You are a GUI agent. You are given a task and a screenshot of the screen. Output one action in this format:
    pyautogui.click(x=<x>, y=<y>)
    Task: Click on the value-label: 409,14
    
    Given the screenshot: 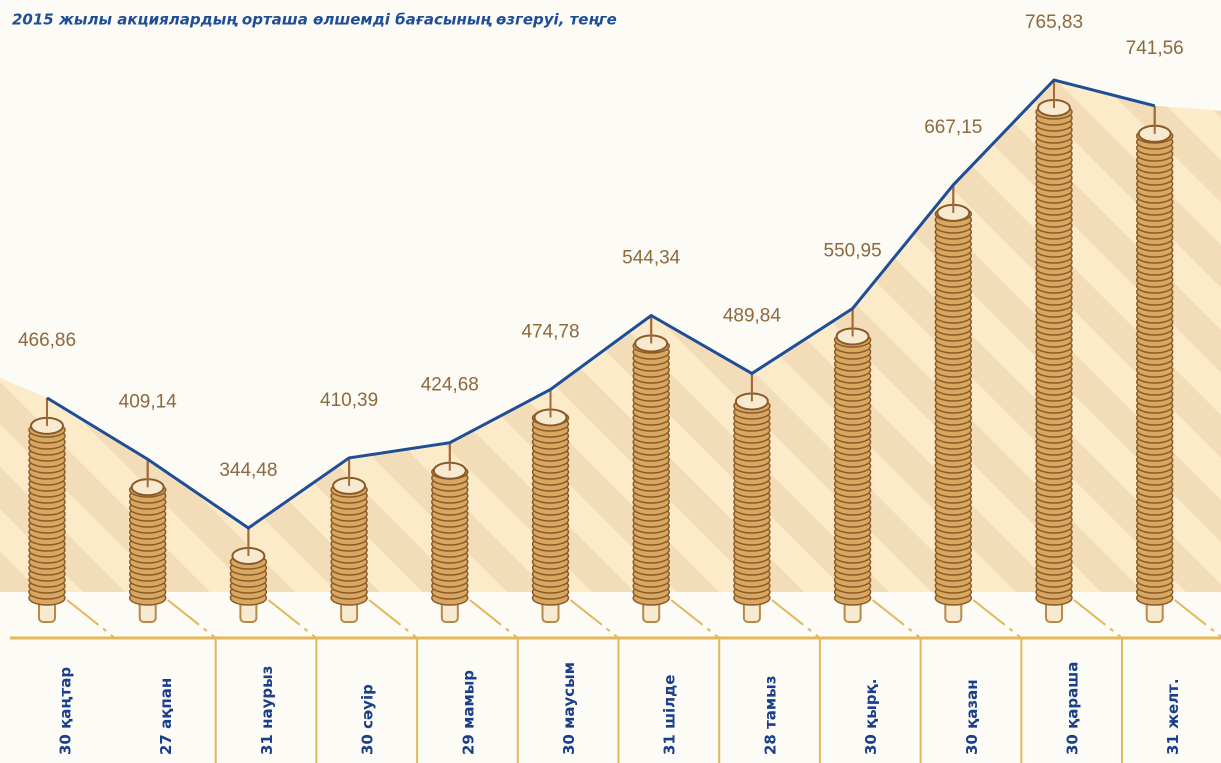 What is the action you would take?
    pyautogui.click(x=148, y=401)
    